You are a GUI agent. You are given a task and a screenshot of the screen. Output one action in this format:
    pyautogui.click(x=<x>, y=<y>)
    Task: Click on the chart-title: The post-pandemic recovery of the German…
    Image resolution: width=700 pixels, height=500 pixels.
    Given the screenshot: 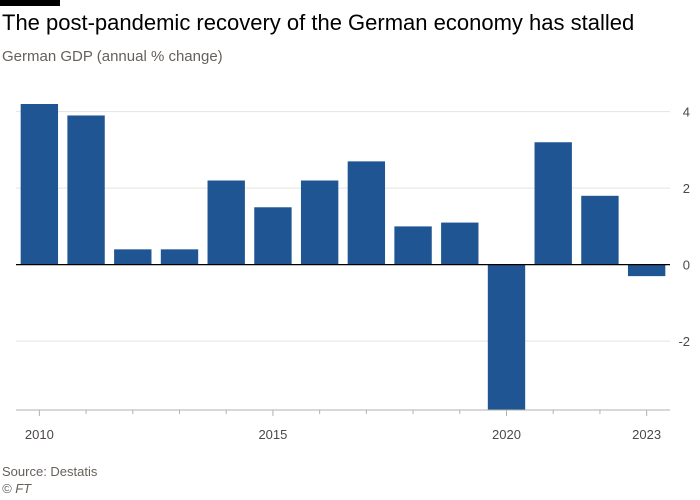 What is the action you would take?
    pyautogui.click(x=318, y=22)
    